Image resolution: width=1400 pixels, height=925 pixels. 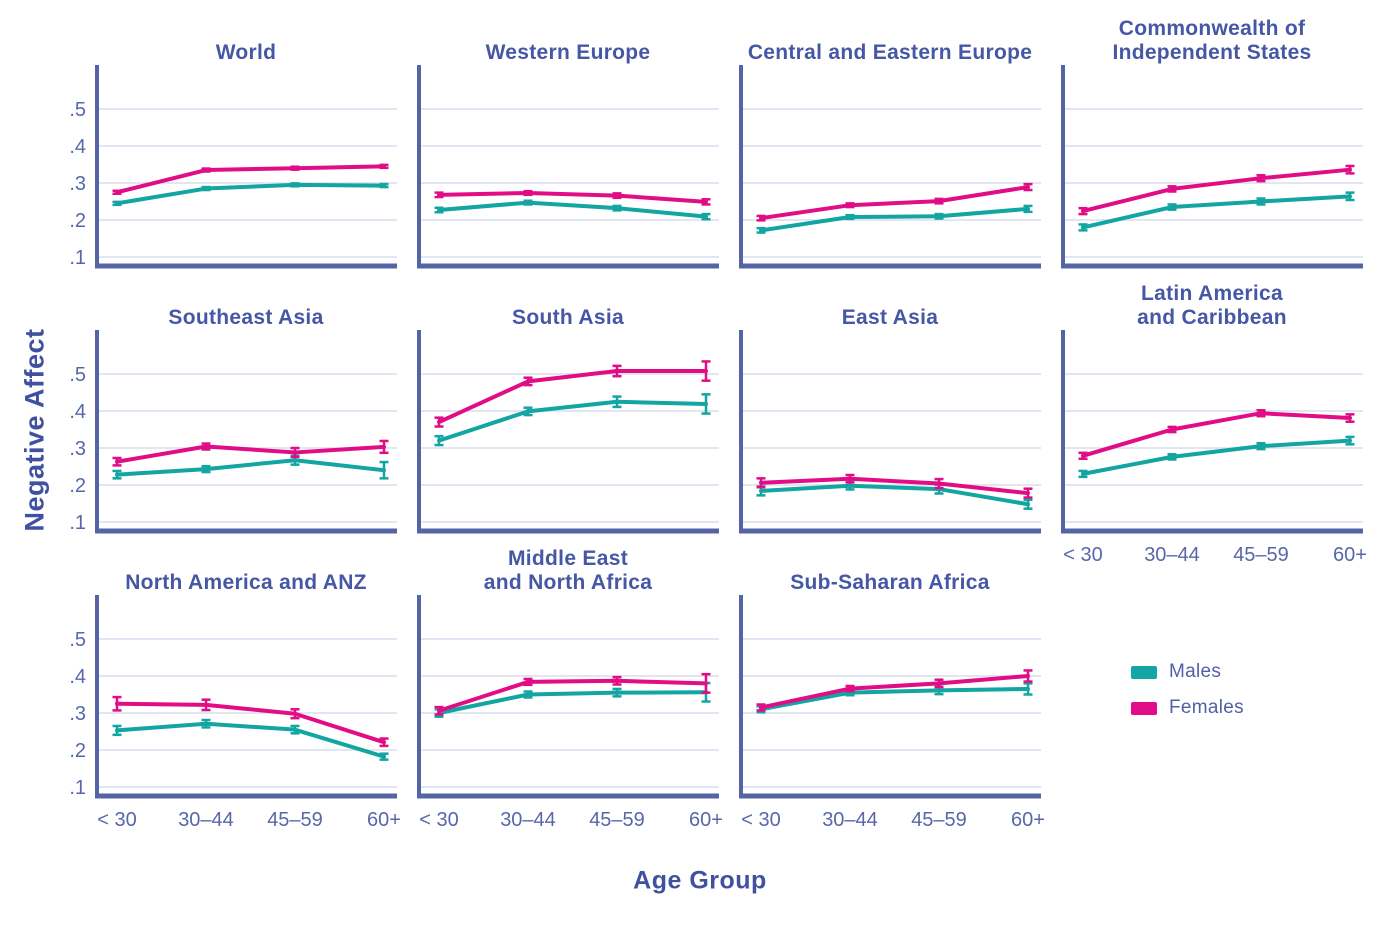 What do you see at coordinates (246, 317) in the screenshot?
I see `panel-title-southeast-asia: Southeast Asia` at bounding box center [246, 317].